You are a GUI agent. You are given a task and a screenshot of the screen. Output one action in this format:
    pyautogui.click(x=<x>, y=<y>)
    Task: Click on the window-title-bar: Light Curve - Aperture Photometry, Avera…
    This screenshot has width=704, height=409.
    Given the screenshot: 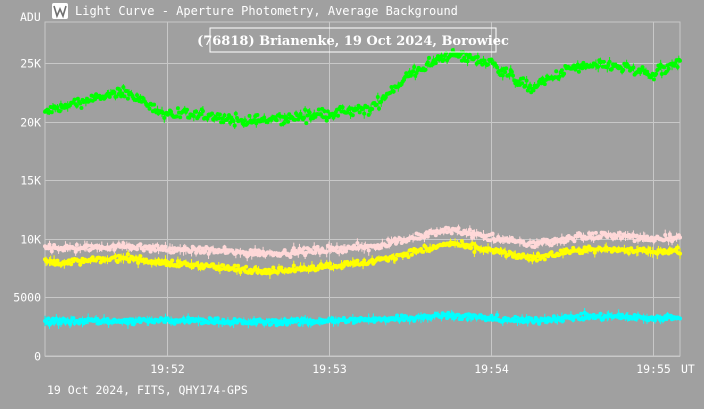 What is the action you would take?
    pyautogui.click(x=352, y=13)
    